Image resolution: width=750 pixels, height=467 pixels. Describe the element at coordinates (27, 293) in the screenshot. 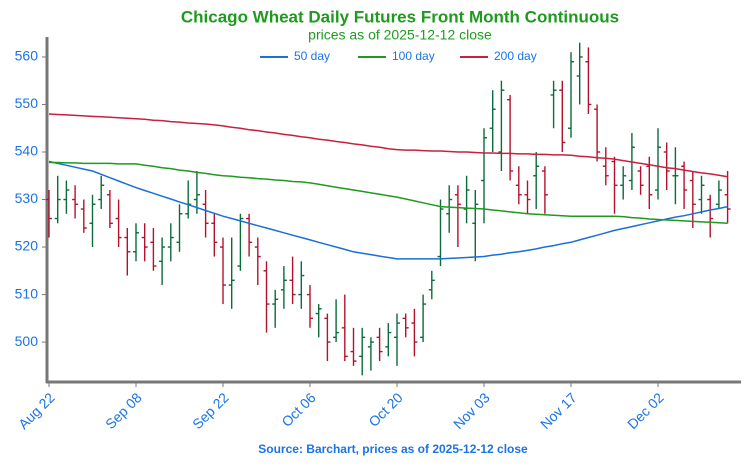

I see `y-tick-label: 510` at that location.